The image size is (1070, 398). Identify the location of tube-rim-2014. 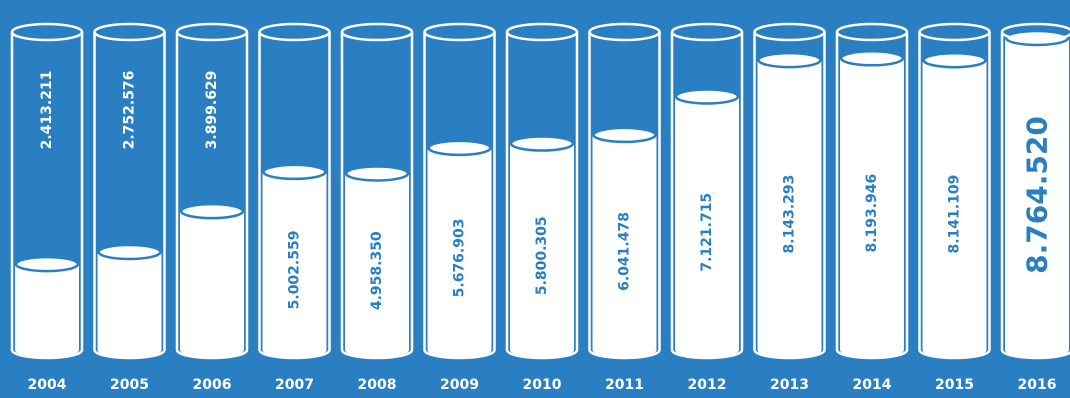
(872, 32).